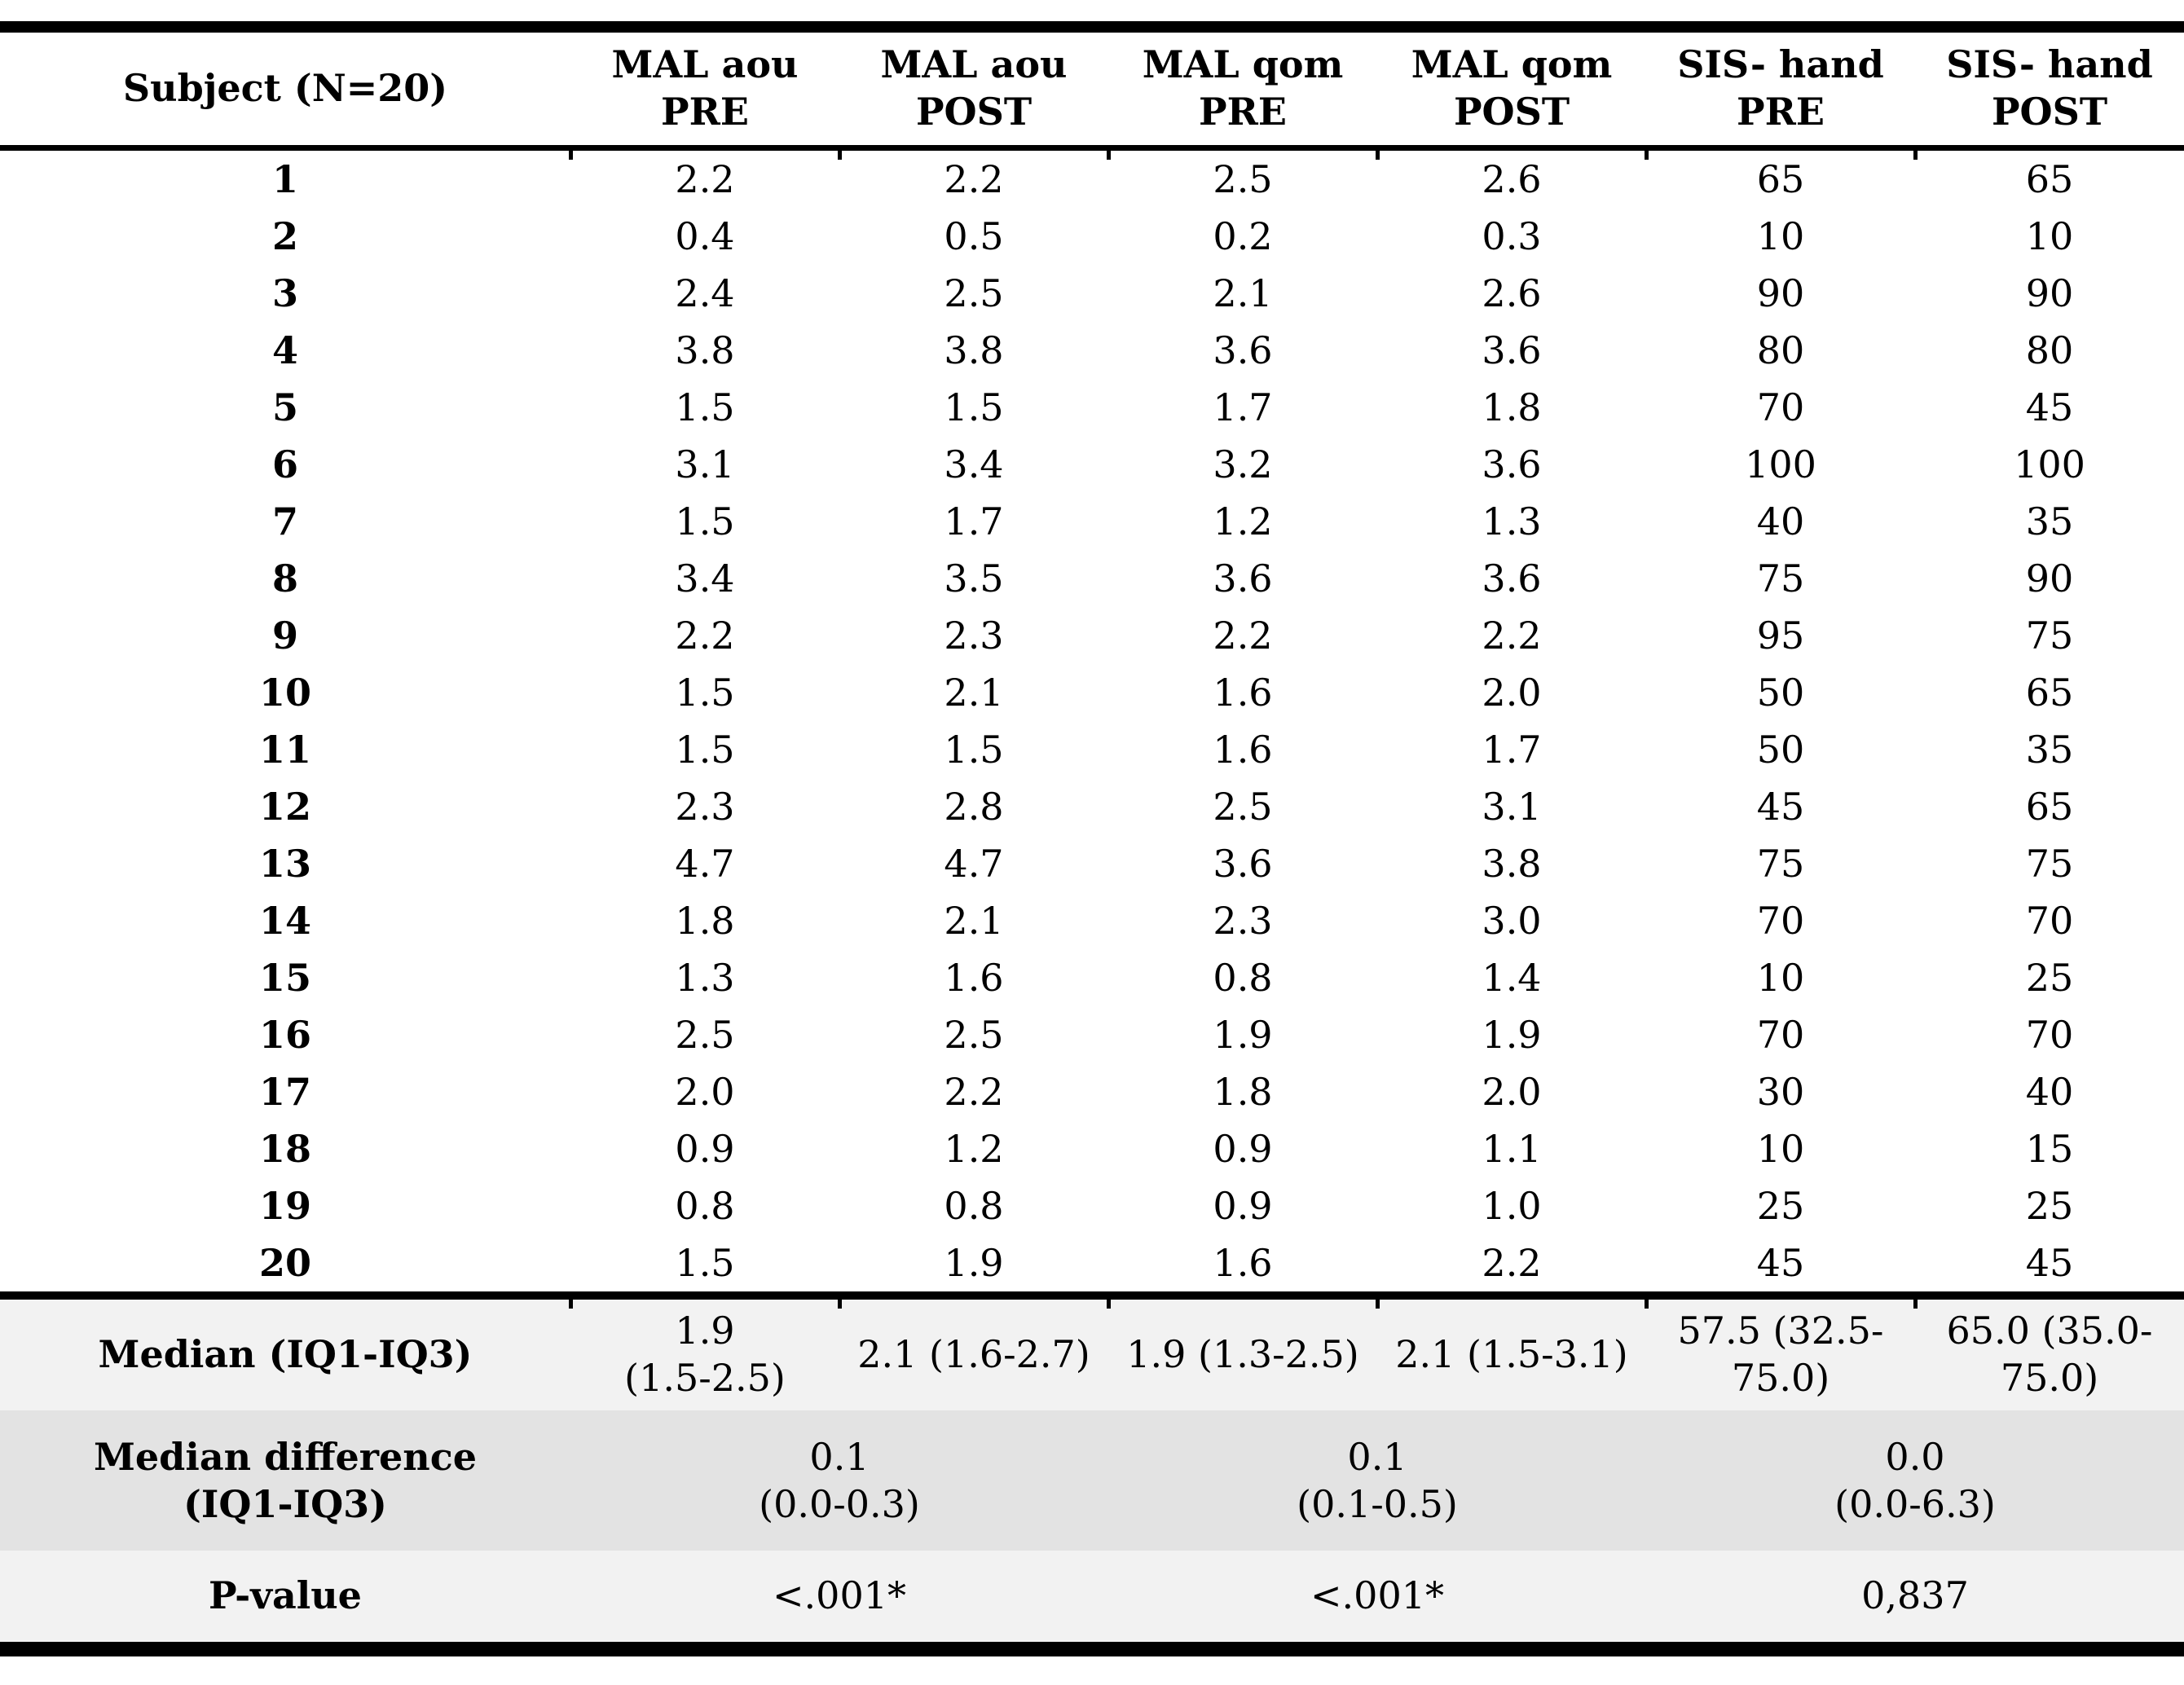  I want to click on subject-cell: 6, so click(284, 464).